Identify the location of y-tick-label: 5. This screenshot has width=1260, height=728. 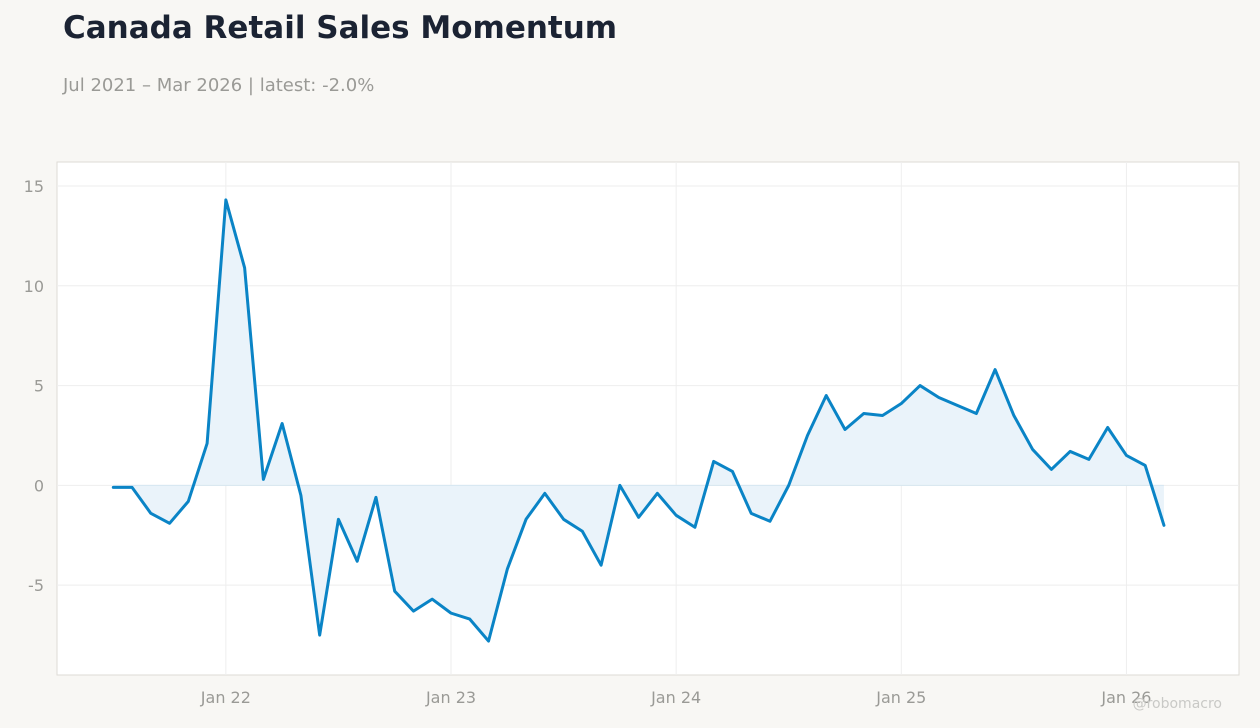
(39, 386).